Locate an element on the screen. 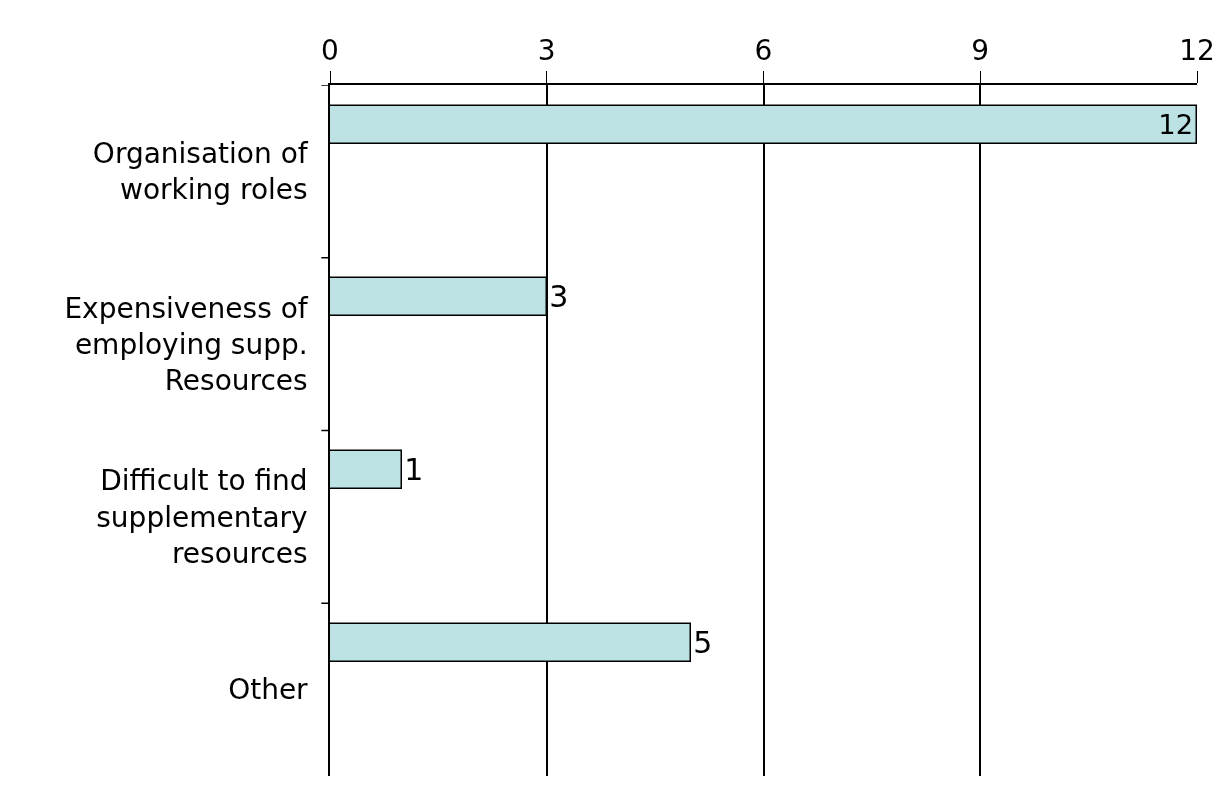 The width and height of the screenshot is (1227, 786). y-tick-label: Other is located at coordinates (268, 690).